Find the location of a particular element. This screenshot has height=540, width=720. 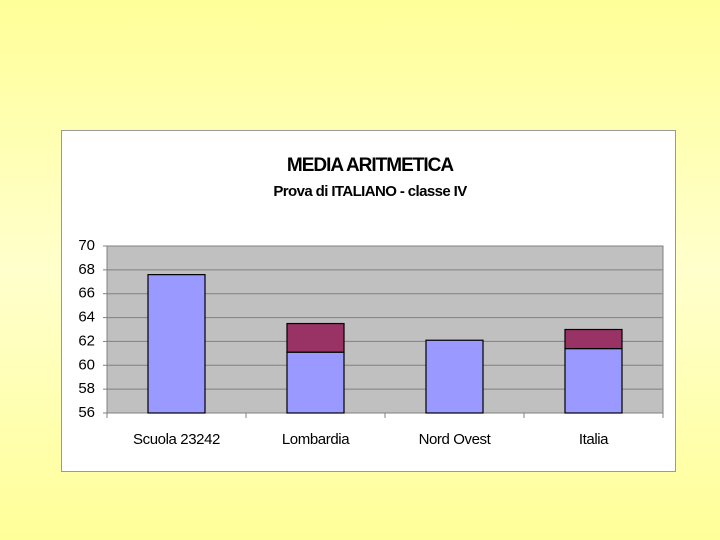

y-tick-label: 60 is located at coordinates (86, 364).